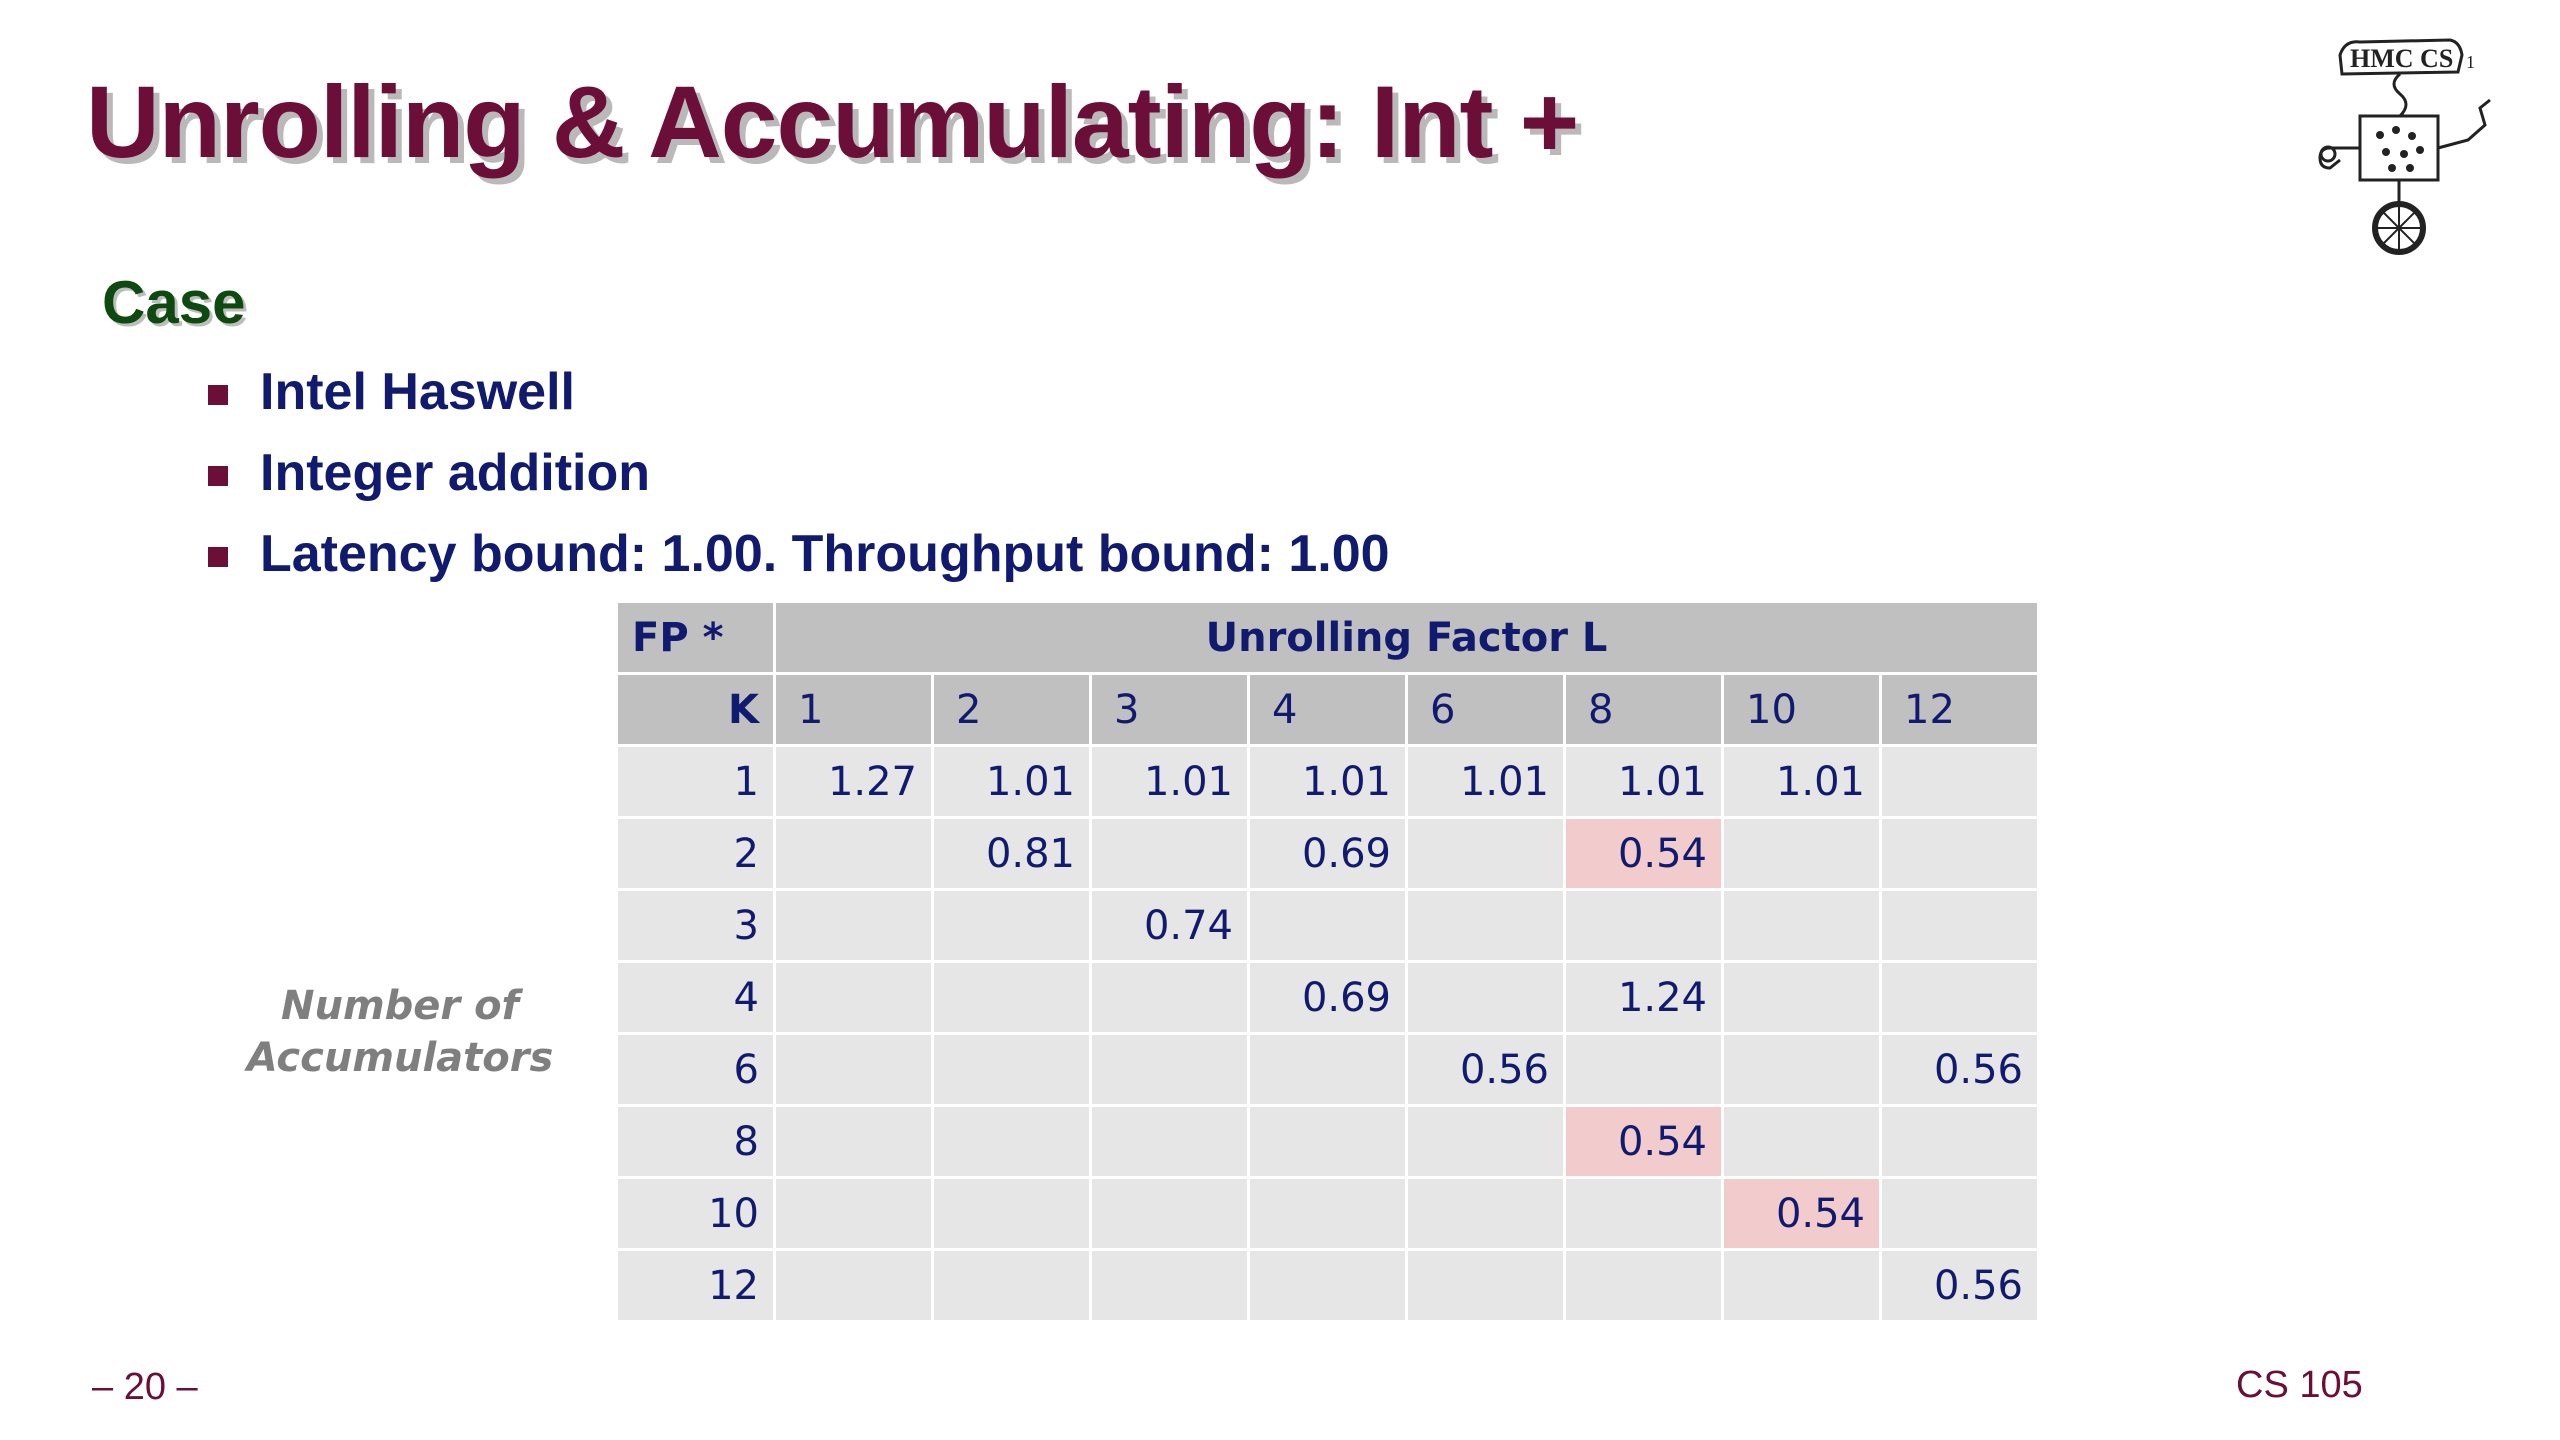 The height and width of the screenshot is (1440, 2560). Describe the element at coordinates (1959, 709) in the screenshot. I see `column-header: 12` at that location.